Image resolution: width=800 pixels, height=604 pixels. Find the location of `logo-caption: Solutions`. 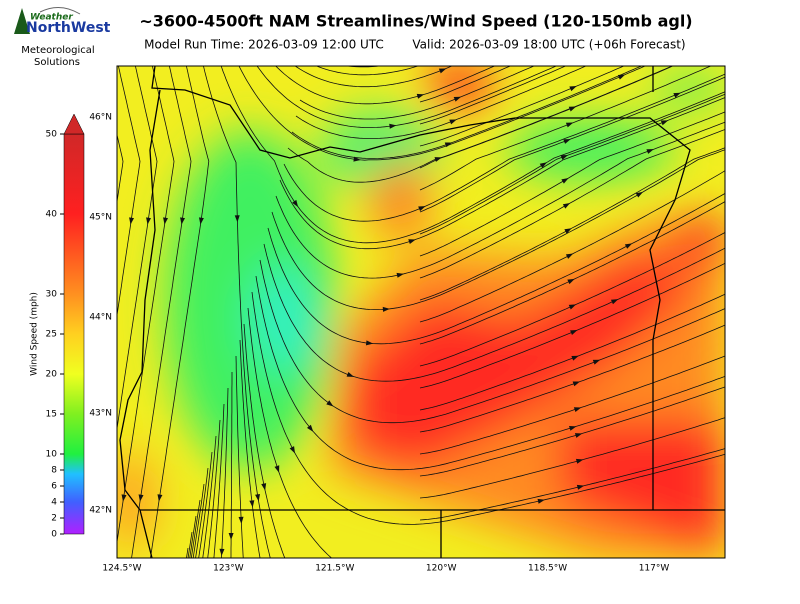

logo-caption: Solutions is located at coordinates (57, 62).